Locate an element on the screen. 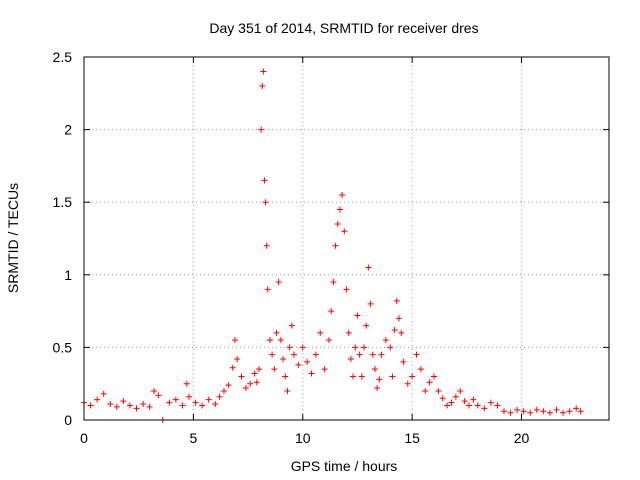 This screenshot has height=480, width=640. y-tick-label: 2 is located at coordinates (68, 130).